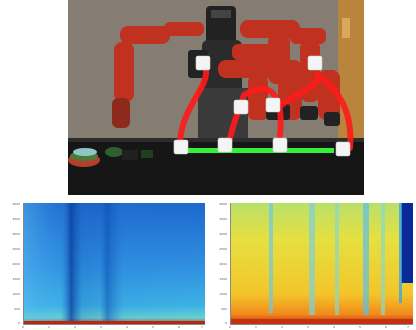 This screenshot has width=416, height=330. What do you see at coordinates (407, 243) in the screenshot?
I see `right-heatmap-dark-strip` at bounding box center [407, 243].